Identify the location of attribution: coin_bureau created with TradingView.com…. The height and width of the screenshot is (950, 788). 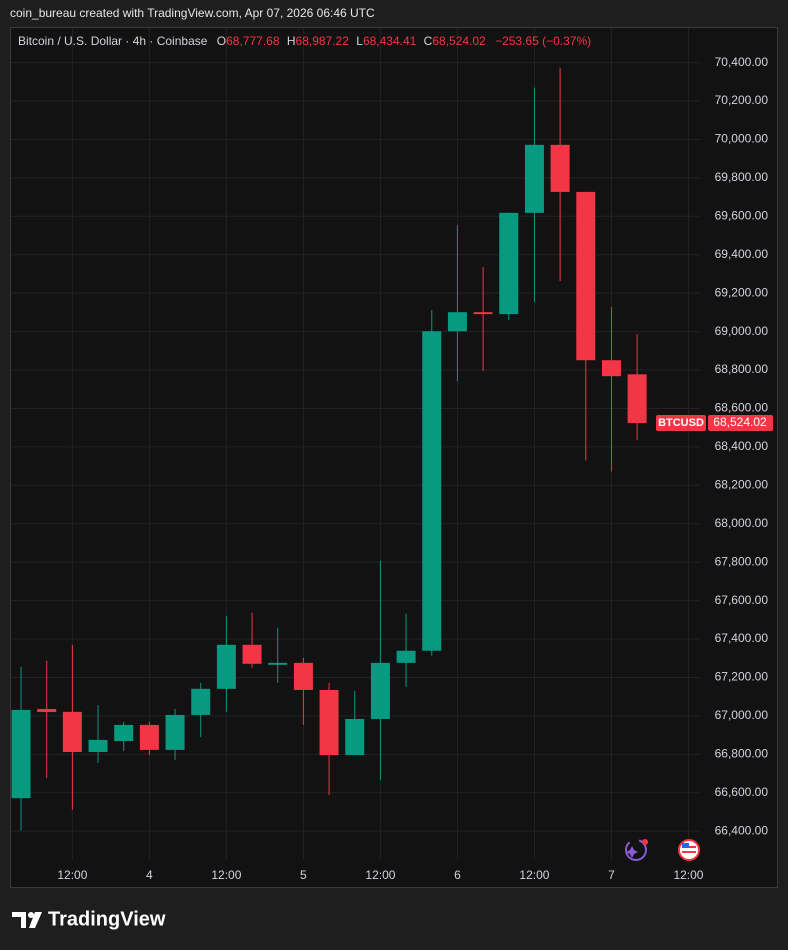
(192, 13).